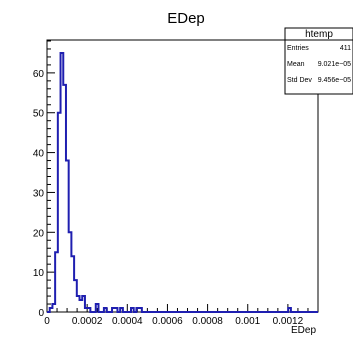  What do you see at coordinates (298, 48) in the screenshot?
I see `stats-entries-label: Entries` at bounding box center [298, 48].